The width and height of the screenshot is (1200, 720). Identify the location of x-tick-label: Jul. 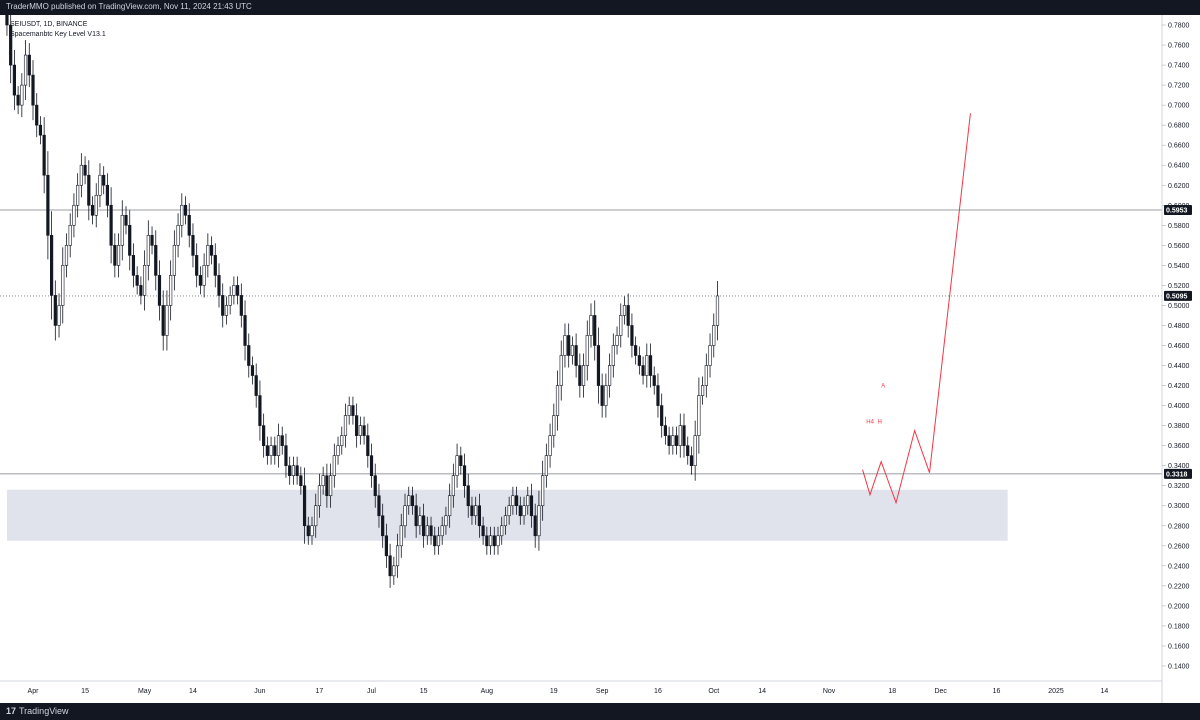
(371, 691).